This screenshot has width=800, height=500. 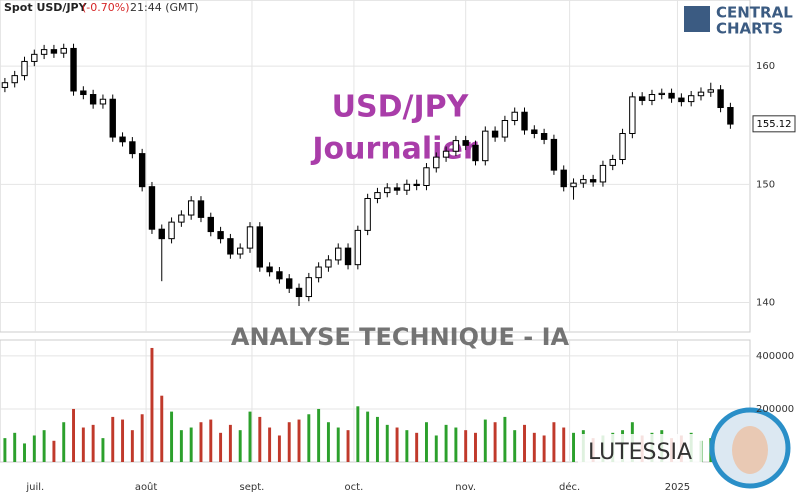 What do you see at coordinates (252, 487) in the screenshot?
I see `x-tick-label: sept.` at bounding box center [252, 487].